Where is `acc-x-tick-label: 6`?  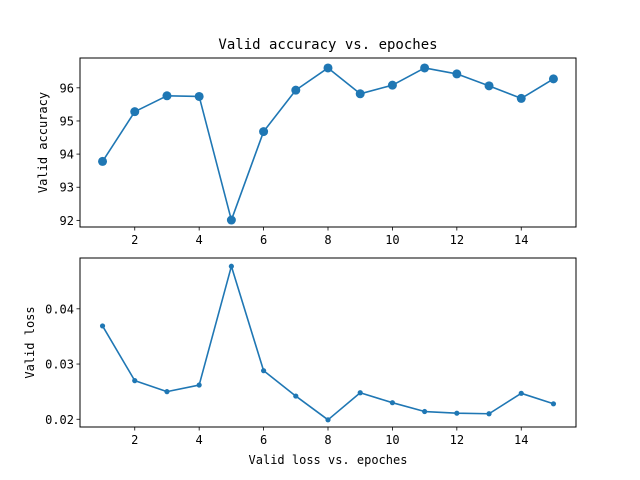
acc-x-tick-label: 6 is located at coordinates (263, 240).